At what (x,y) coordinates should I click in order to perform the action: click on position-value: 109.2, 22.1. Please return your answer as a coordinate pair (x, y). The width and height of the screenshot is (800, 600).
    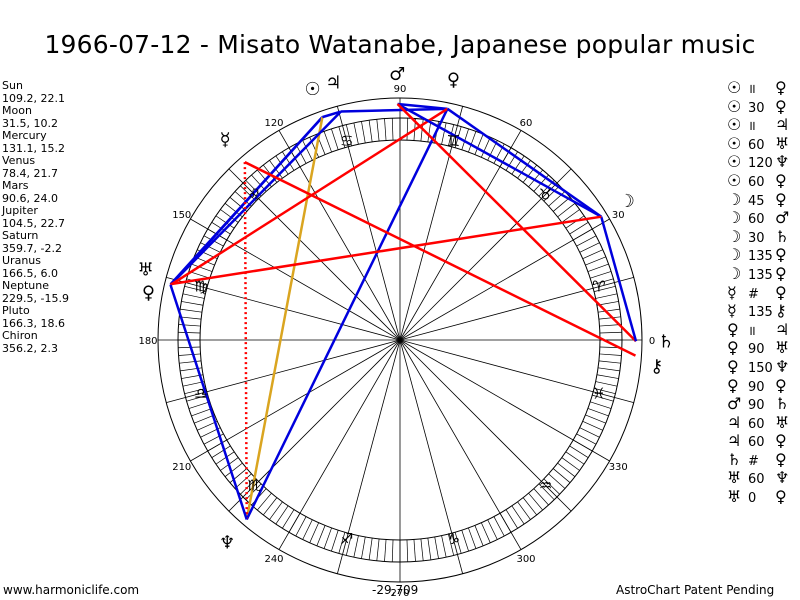
    Looking at the image, I should click on (33, 98).